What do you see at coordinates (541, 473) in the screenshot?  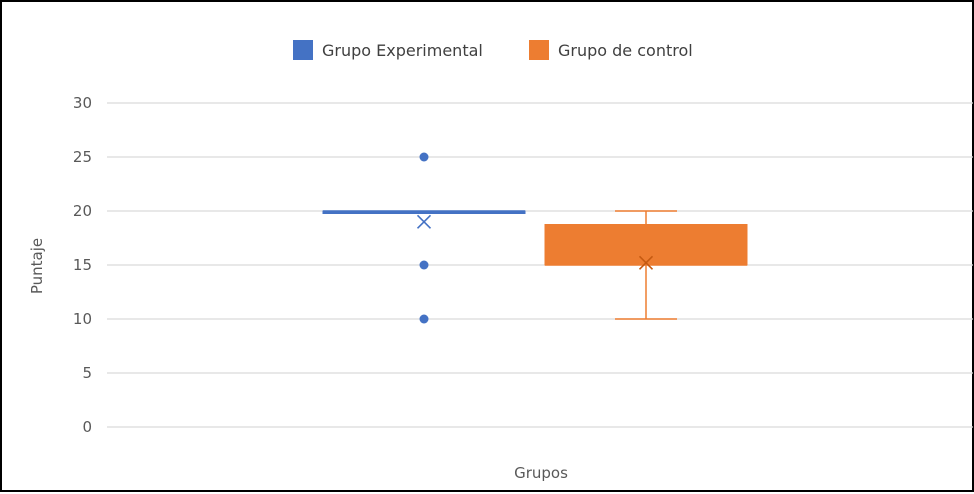 I see `x-axis-title: Grupos` at bounding box center [541, 473].